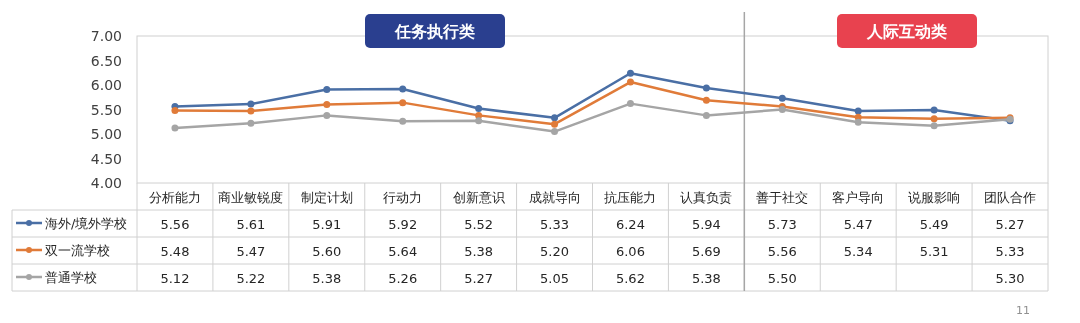 The width and height of the screenshot is (1080, 323). What do you see at coordinates (1023, 310) in the screenshot?
I see `text: 11` at bounding box center [1023, 310].